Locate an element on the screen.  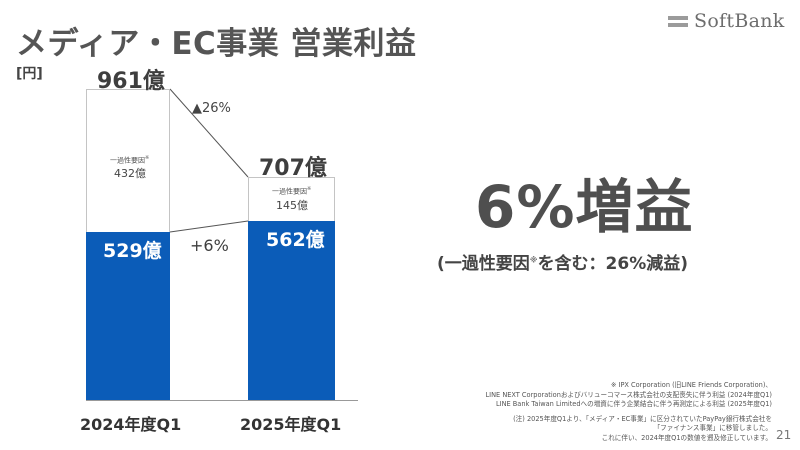
footnote-line: これに伴い、2024年度Q1の数値を遡及修正しています。 is located at coordinates (686, 437).